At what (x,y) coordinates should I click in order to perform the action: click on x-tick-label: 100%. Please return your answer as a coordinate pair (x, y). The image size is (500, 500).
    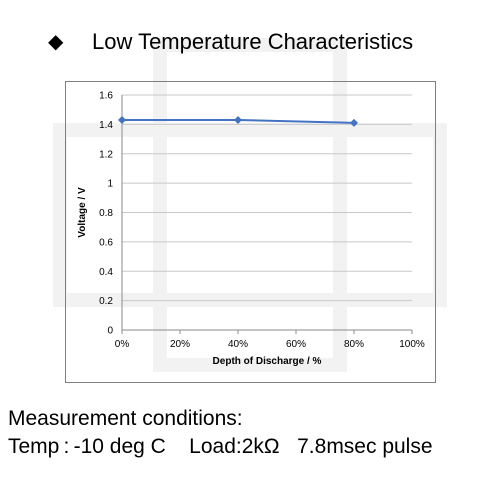
    Looking at the image, I should click on (412, 344).